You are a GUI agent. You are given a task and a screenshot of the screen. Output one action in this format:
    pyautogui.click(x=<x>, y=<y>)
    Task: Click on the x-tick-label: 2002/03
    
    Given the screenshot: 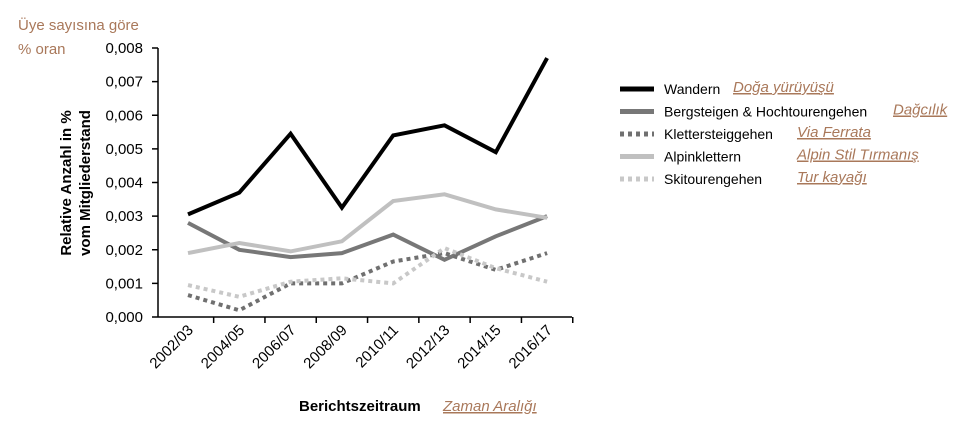 What is the action you would take?
    pyautogui.click(x=171, y=347)
    